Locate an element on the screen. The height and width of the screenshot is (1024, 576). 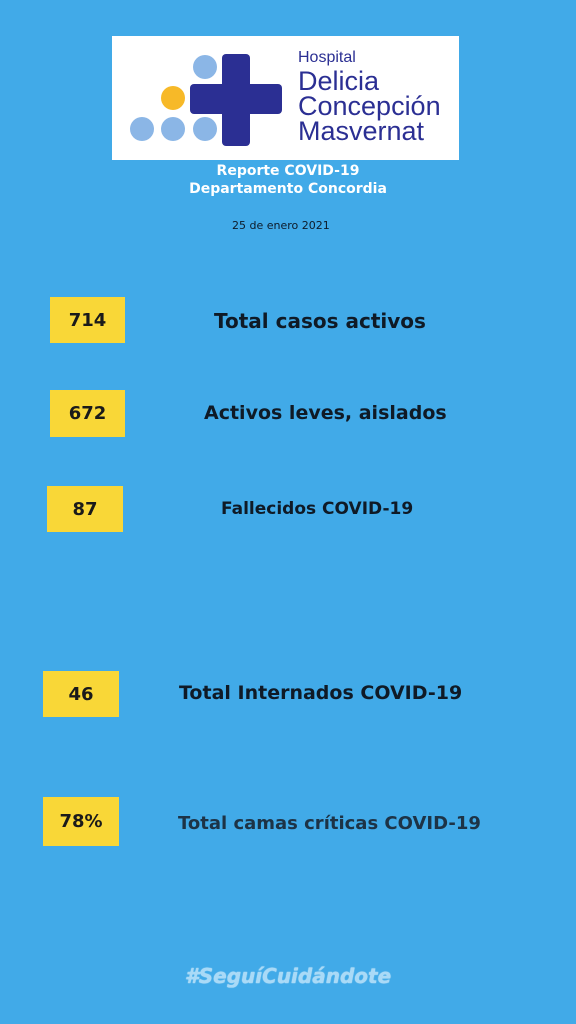
logo-line-concepcion: Concepción is located at coordinates (369, 106).